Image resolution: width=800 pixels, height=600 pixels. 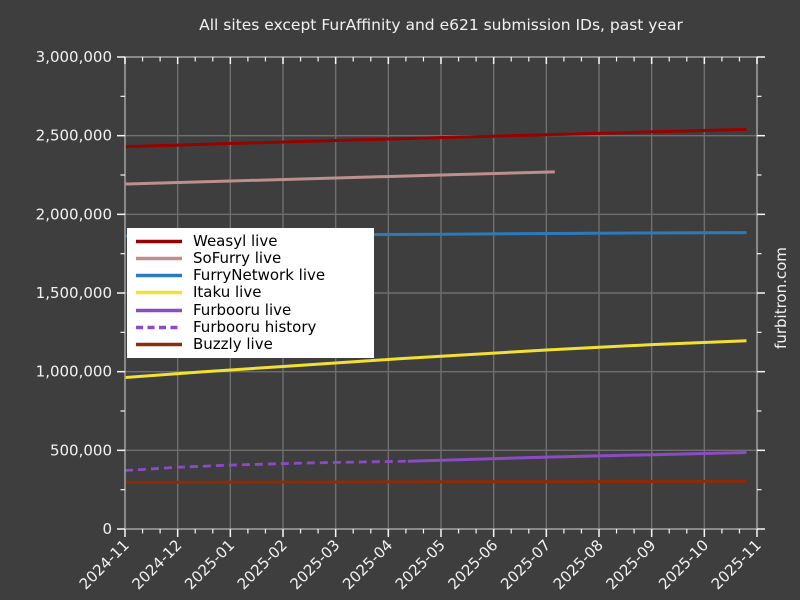 I want to click on legend-item-furbooru-live: Furbooru live, so click(x=253, y=310).